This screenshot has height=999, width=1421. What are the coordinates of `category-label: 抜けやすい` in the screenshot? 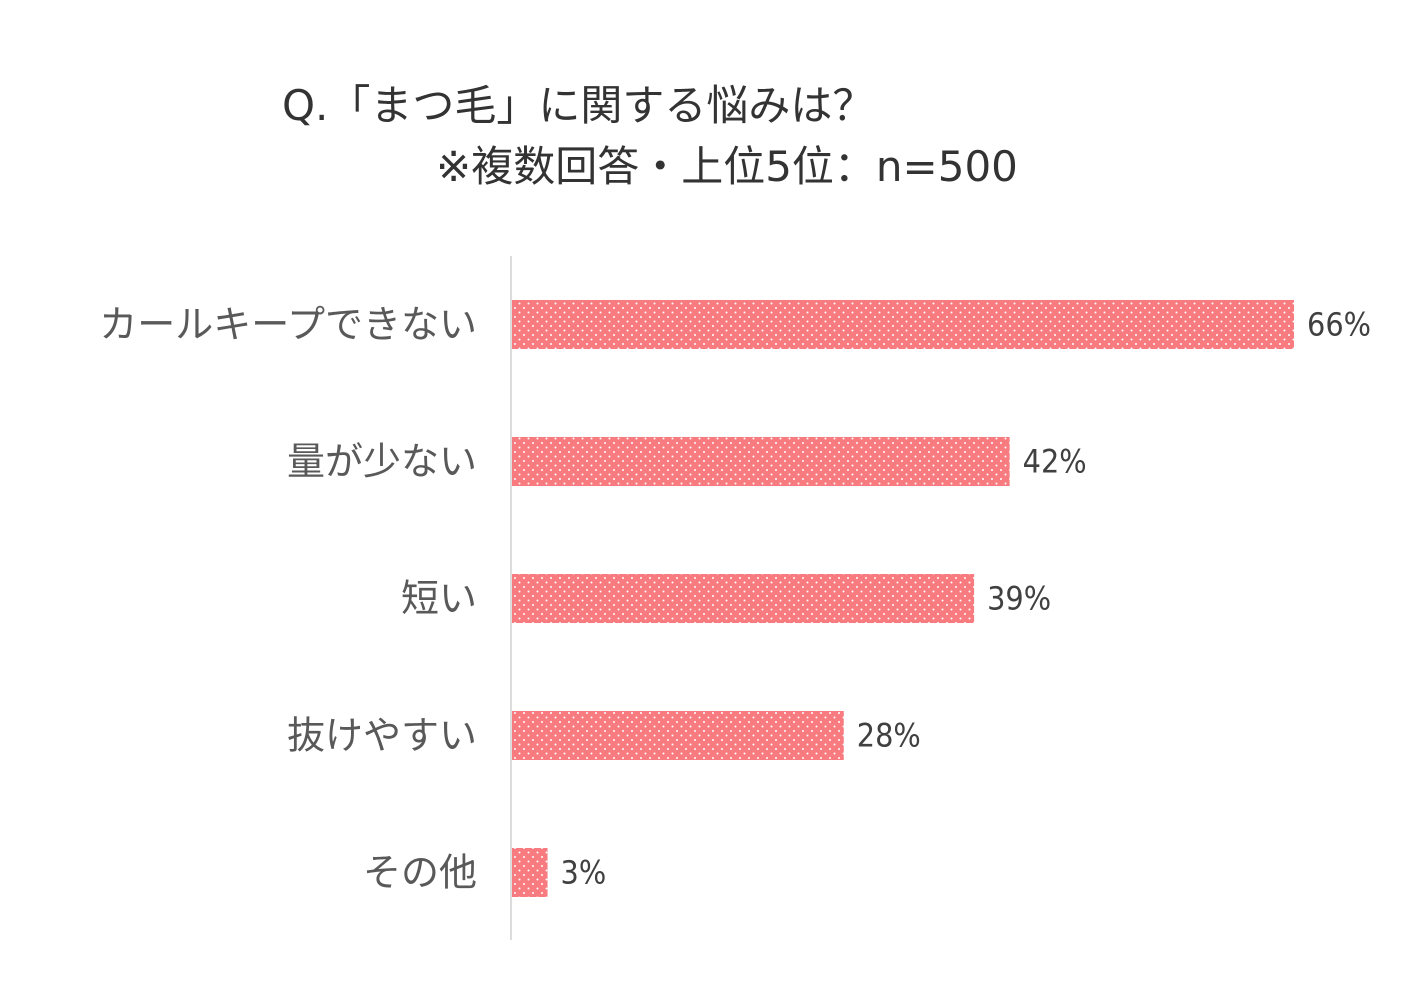 It's located at (382, 736).